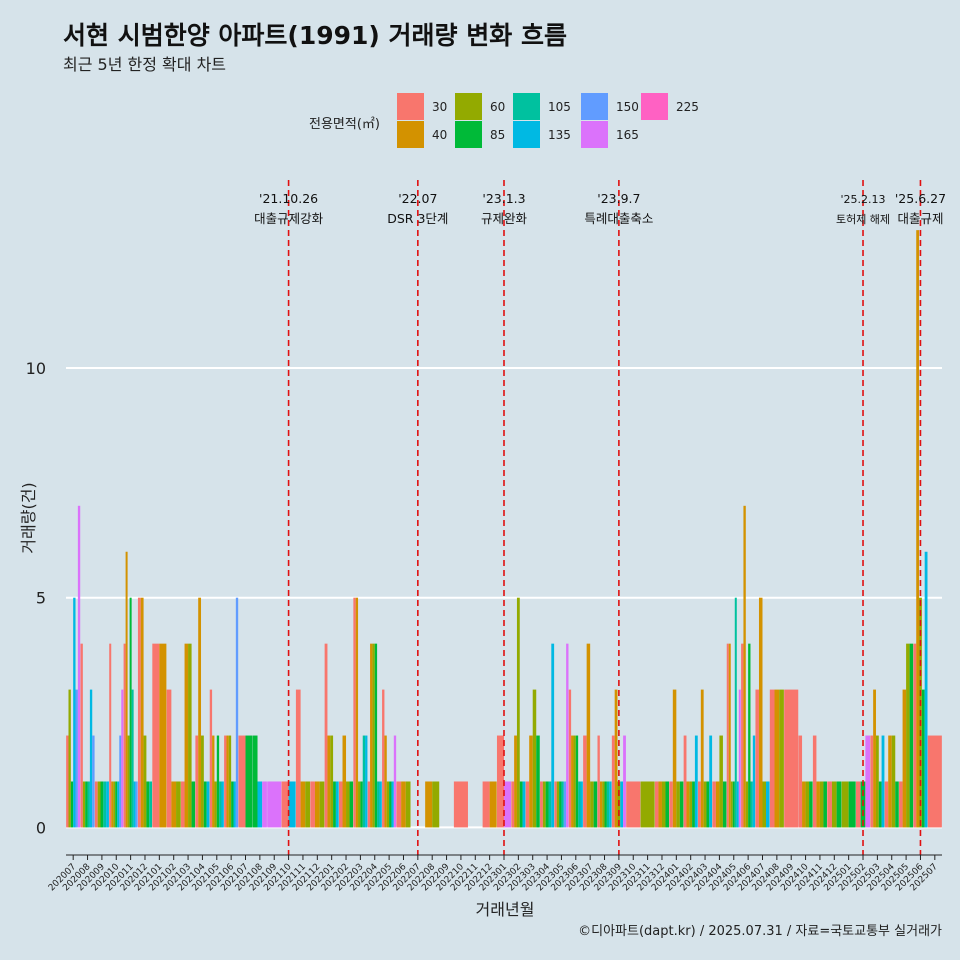  Describe the element at coordinates (36, 598) in the screenshot. I see `y-axis: 0 5 10` at that location.